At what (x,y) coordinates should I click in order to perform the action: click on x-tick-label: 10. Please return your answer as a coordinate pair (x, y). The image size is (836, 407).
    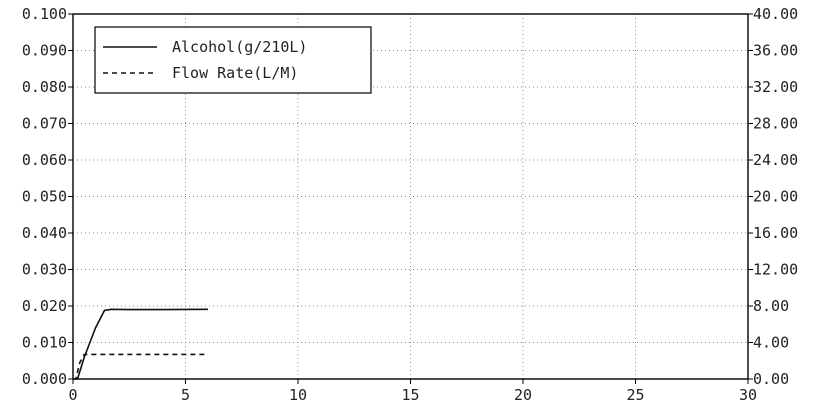
    Looking at the image, I should click on (298, 395).